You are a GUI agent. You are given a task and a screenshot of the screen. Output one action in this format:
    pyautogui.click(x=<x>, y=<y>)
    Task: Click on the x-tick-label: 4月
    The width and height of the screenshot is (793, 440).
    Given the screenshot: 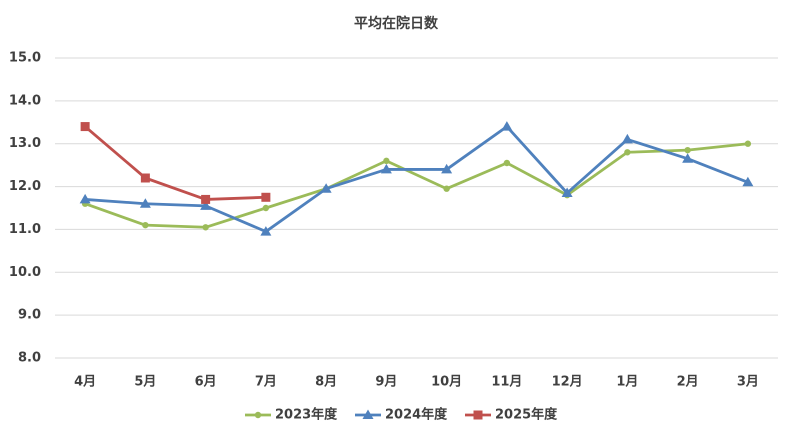 What is the action you would take?
    pyautogui.click(x=85, y=382)
    